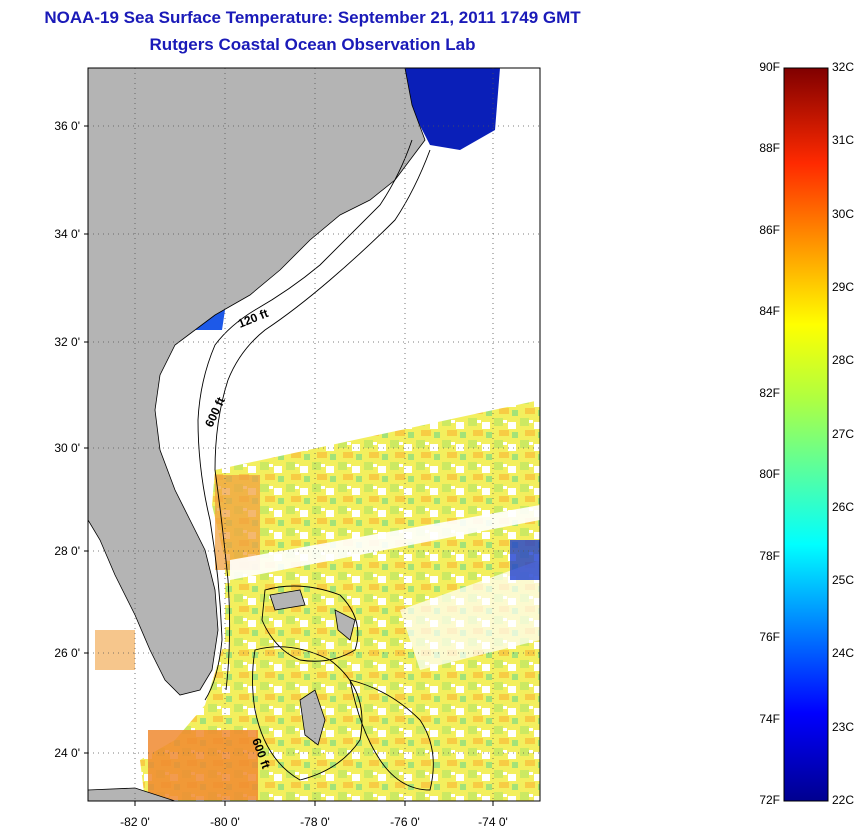  I want to click on cold-patch-coast, so click(210, 320).